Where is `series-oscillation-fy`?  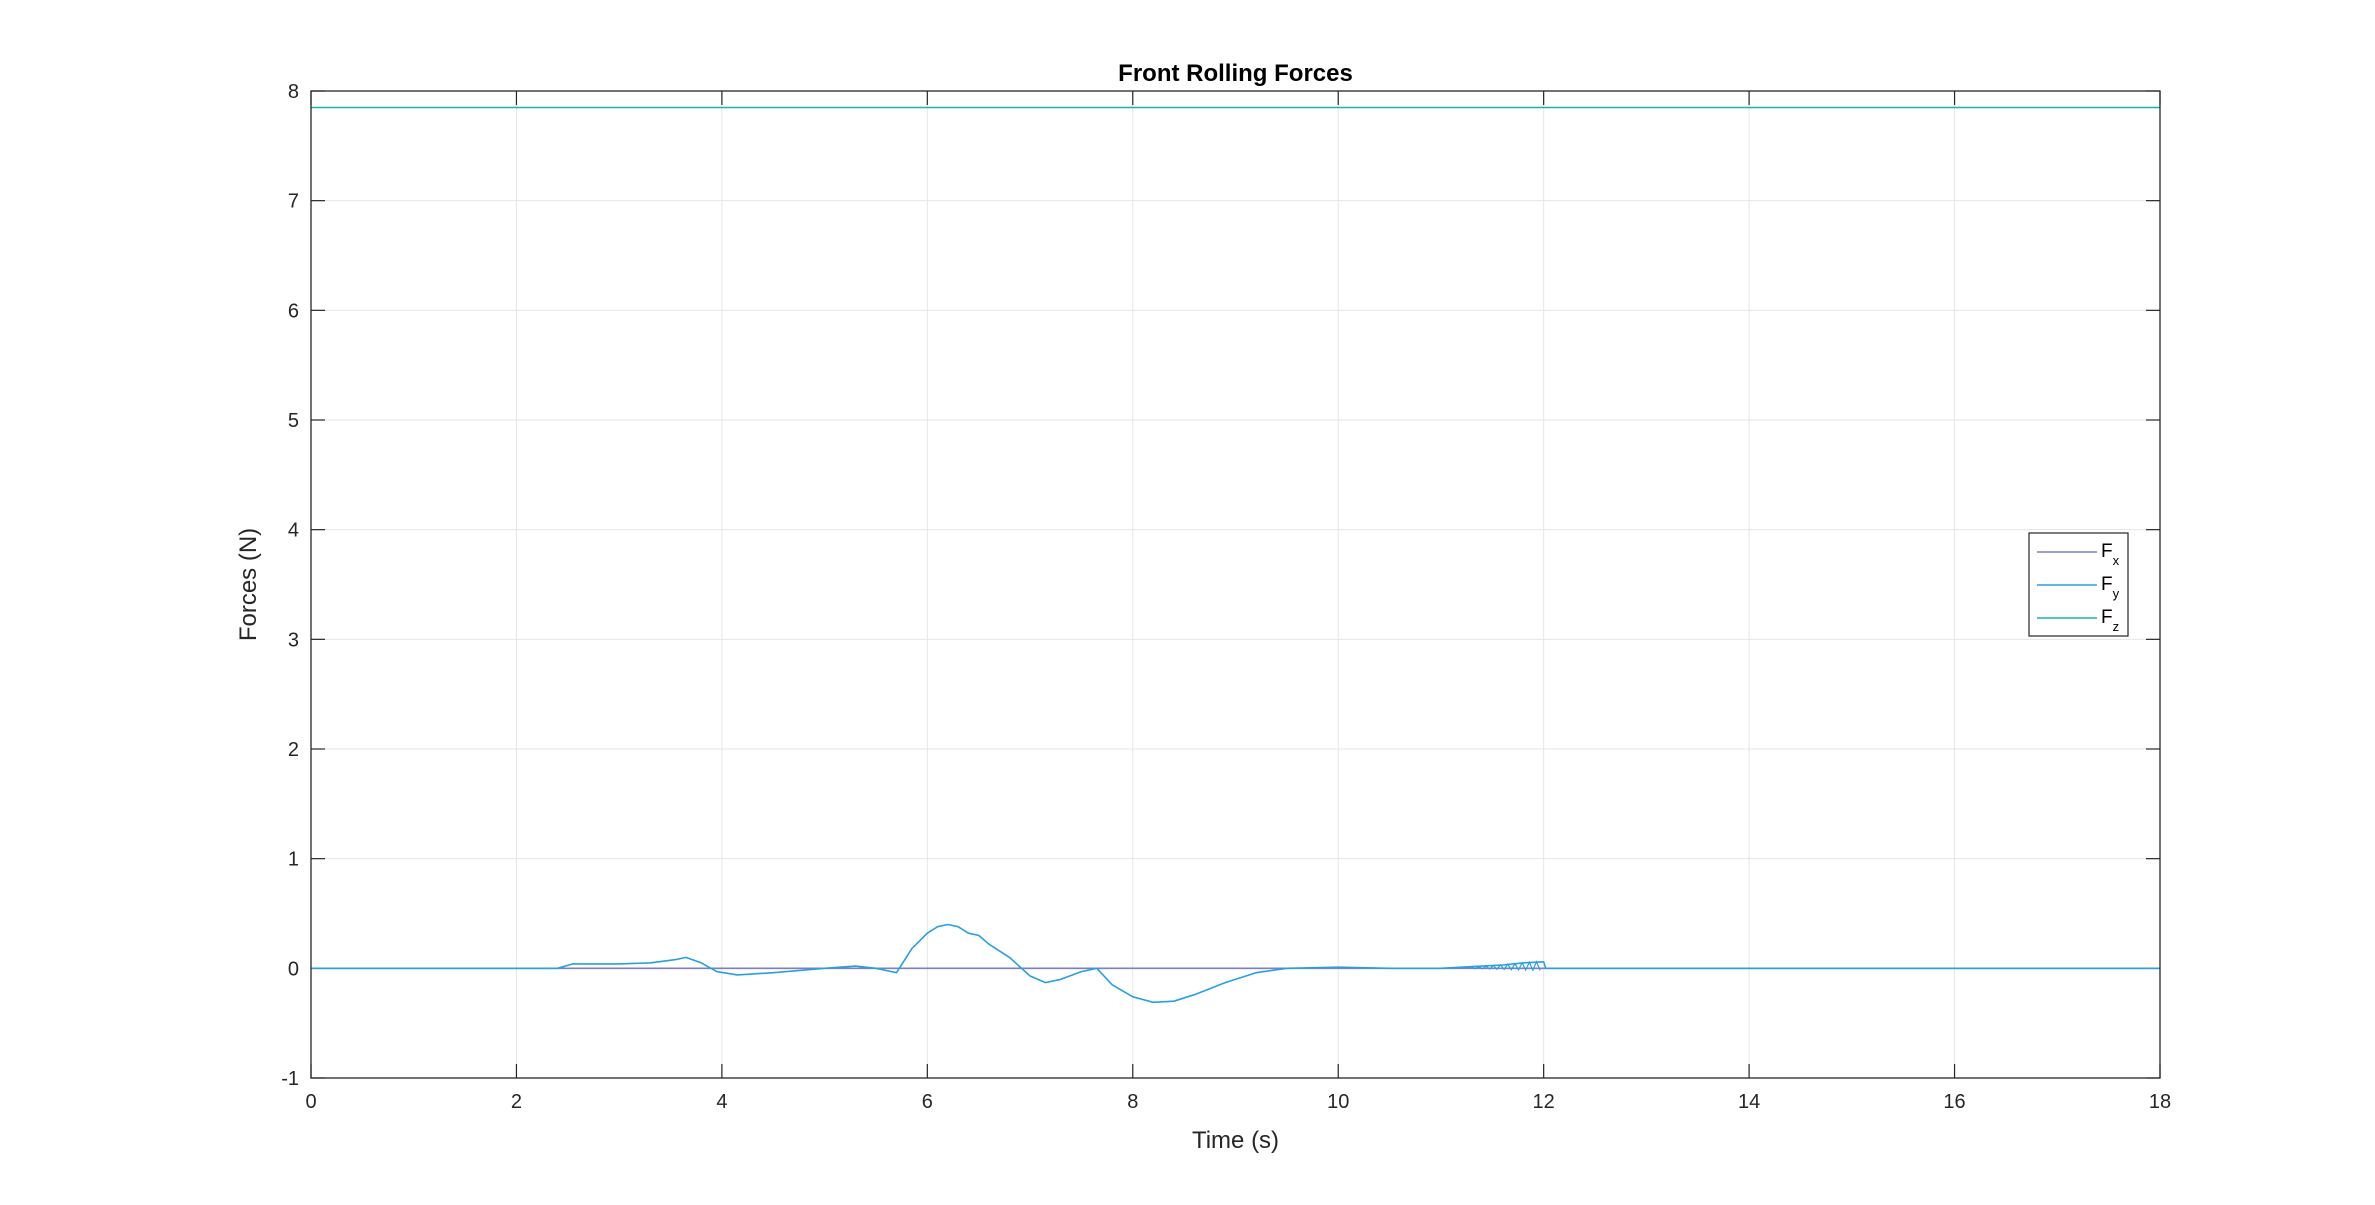
series-oscillation-fy is located at coordinates (1506, 966).